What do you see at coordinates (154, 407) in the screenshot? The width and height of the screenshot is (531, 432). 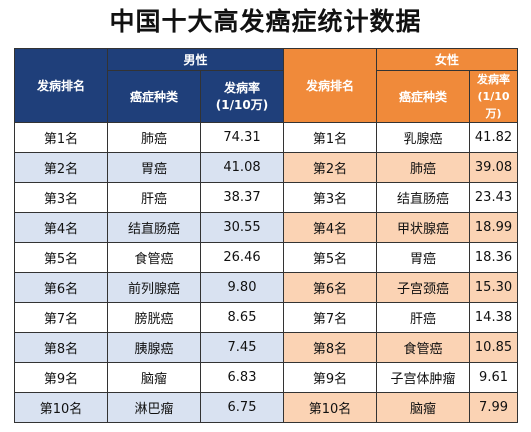 I see `male-type-cell: 淋巴瘤` at bounding box center [154, 407].